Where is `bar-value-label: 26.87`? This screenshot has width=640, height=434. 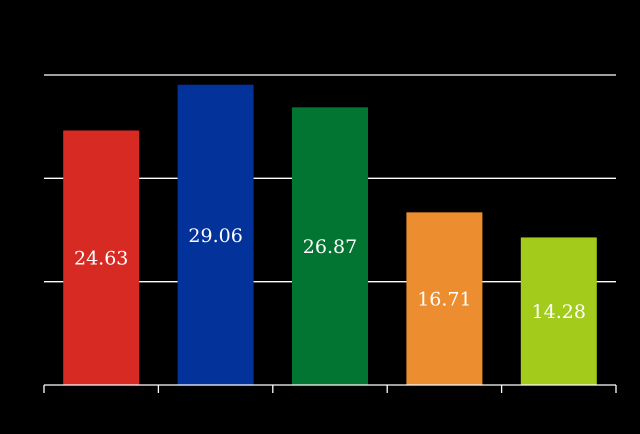
bar-value-label: 26.87 is located at coordinates (330, 247).